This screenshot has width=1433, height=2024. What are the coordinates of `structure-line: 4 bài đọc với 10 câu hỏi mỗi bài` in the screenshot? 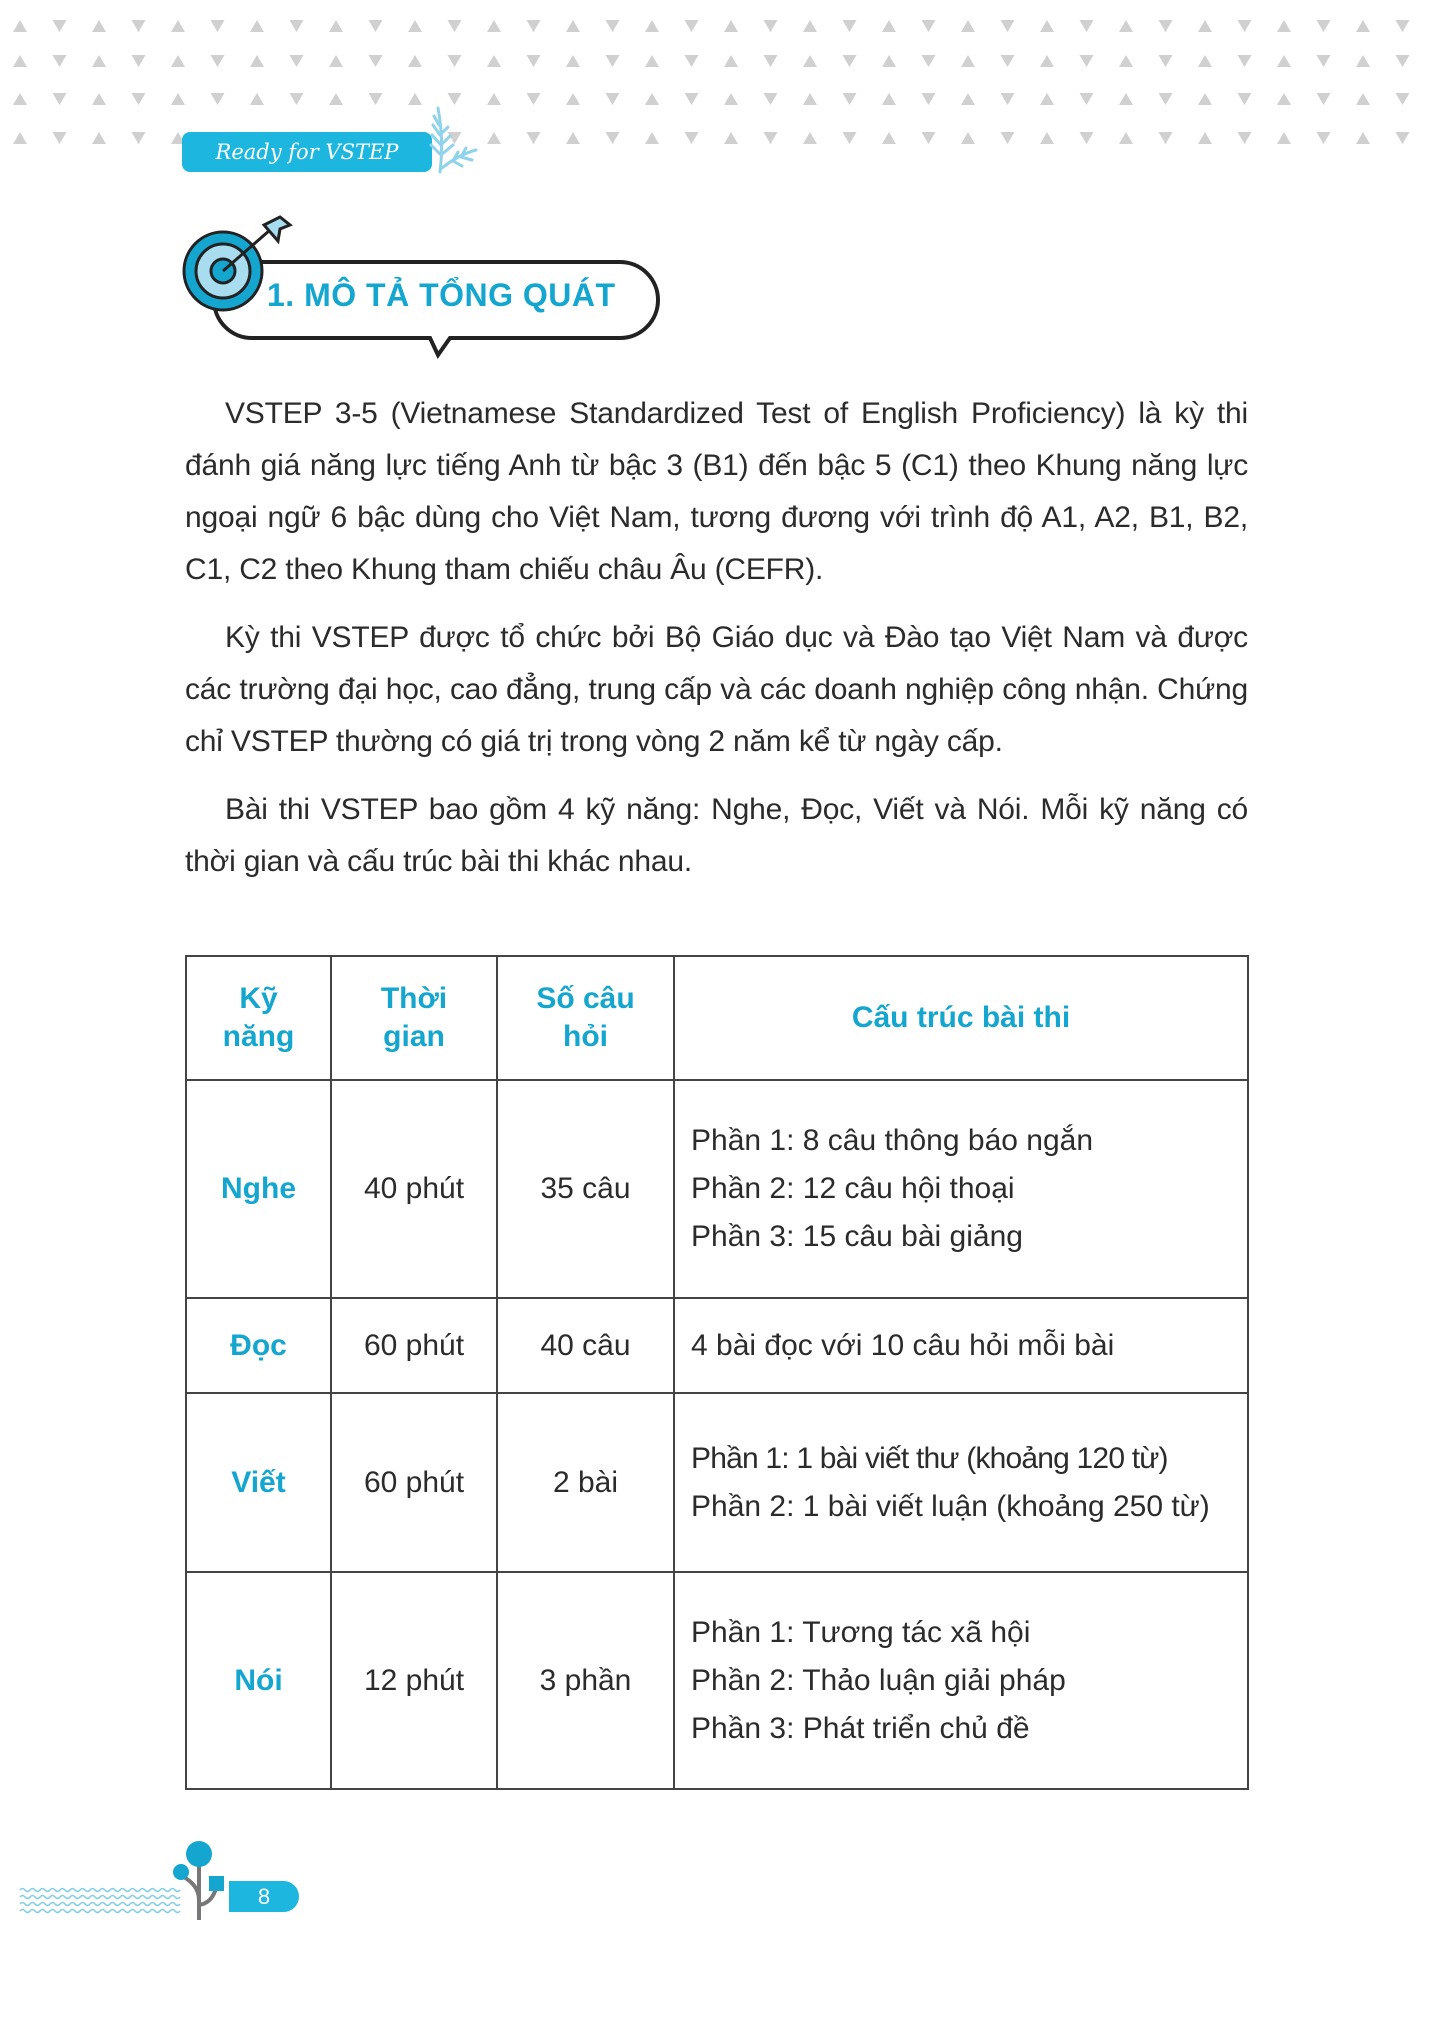 It's located at (903, 1345).